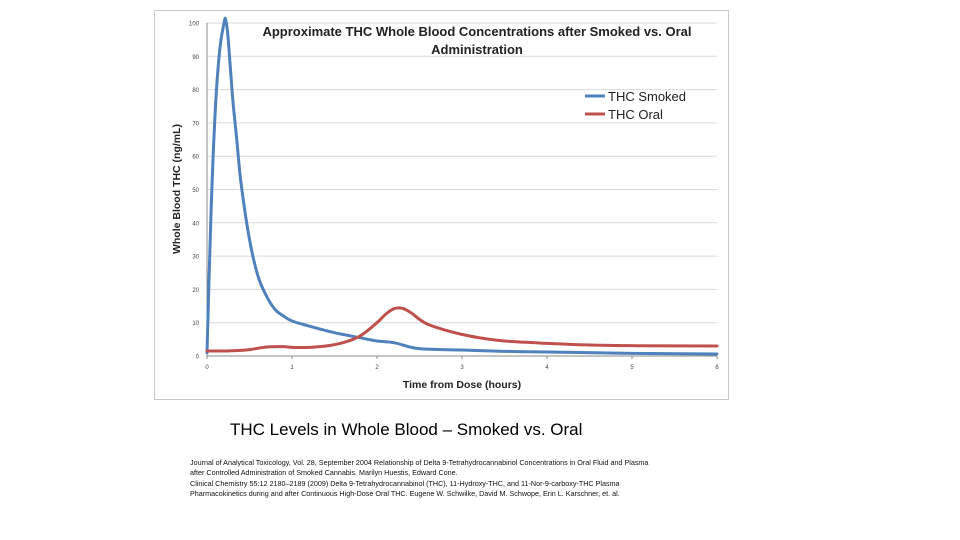 Image resolution: width=960 pixels, height=540 pixels. Describe the element at coordinates (647, 96) in the screenshot. I see `legend-label-smoked: THC Smoked` at that location.